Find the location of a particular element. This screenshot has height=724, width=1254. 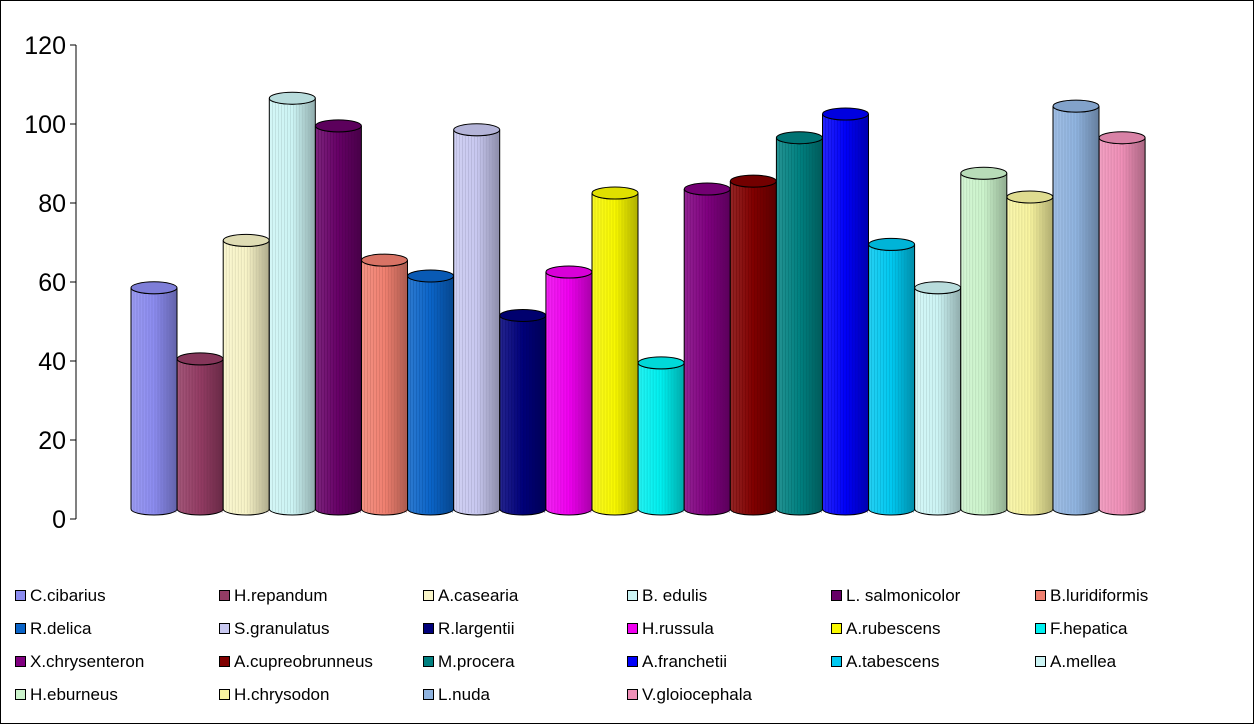

legend-item: X.chrysenteron is located at coordinates (117, 662).